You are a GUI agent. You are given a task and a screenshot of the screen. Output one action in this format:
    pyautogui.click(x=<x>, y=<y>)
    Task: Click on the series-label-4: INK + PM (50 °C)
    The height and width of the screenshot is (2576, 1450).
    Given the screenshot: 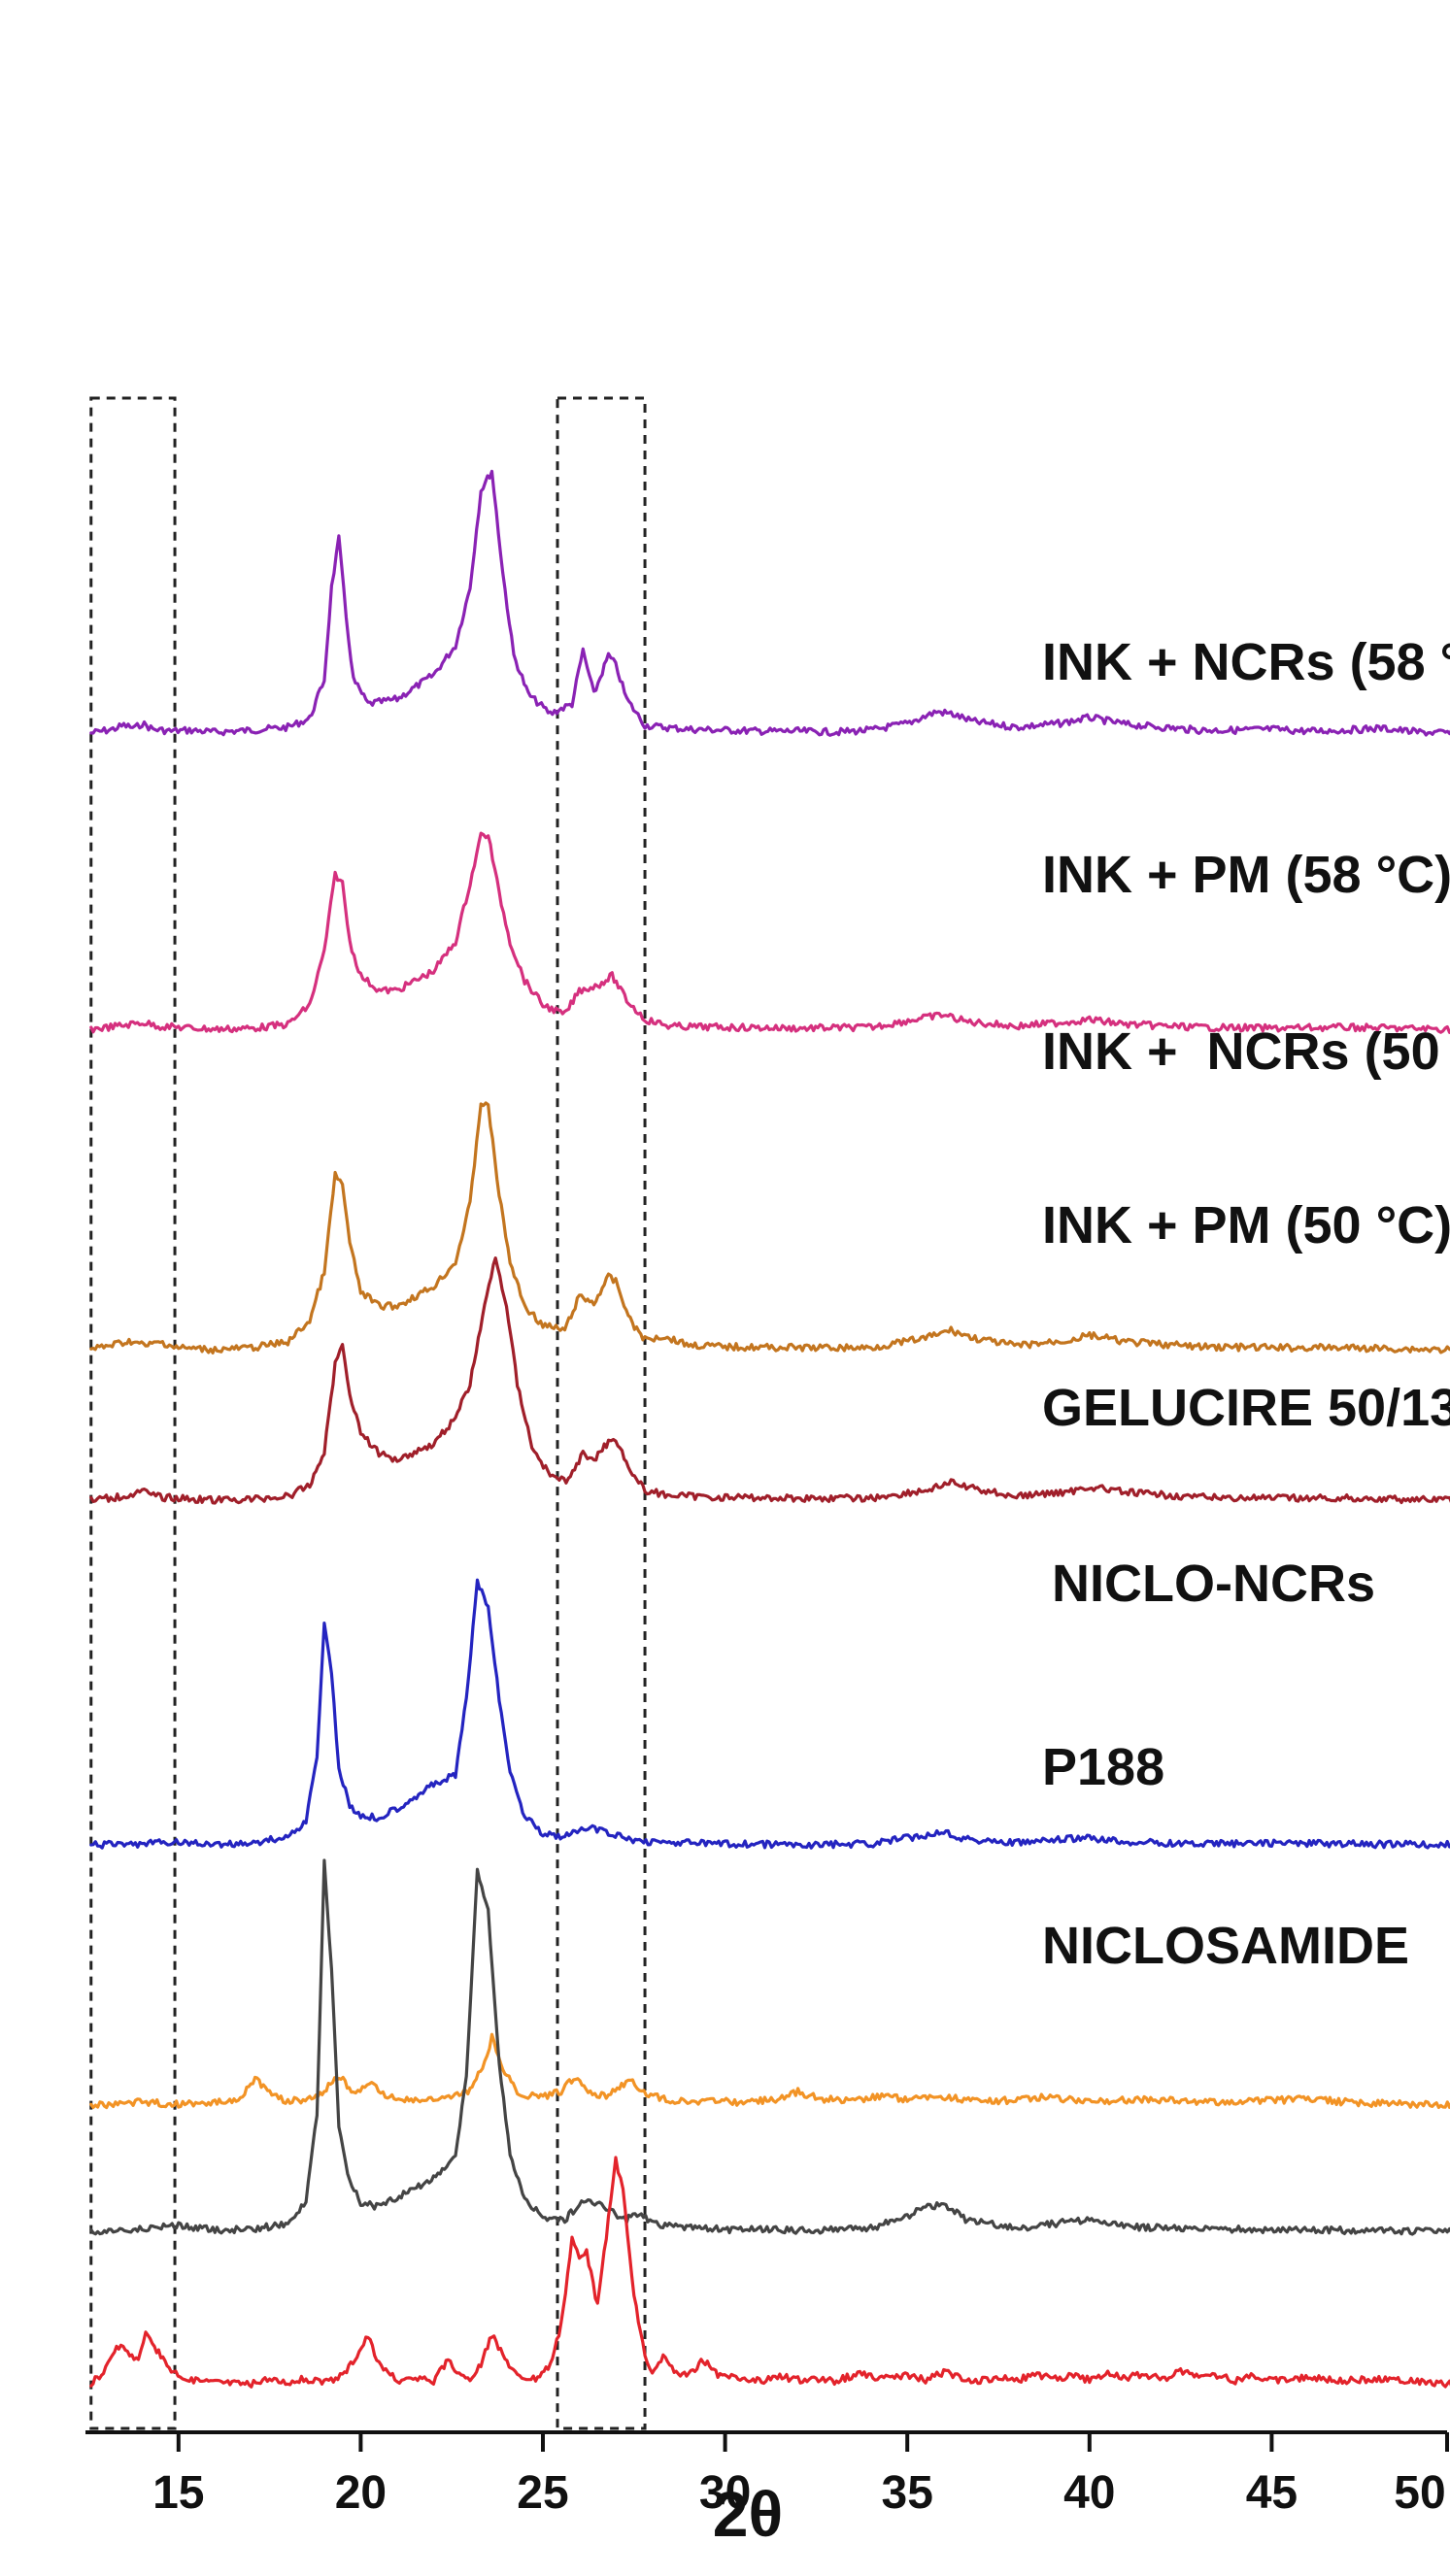 What is the action you would take?
    pyautogui.click(x=1246, y=1226)
    